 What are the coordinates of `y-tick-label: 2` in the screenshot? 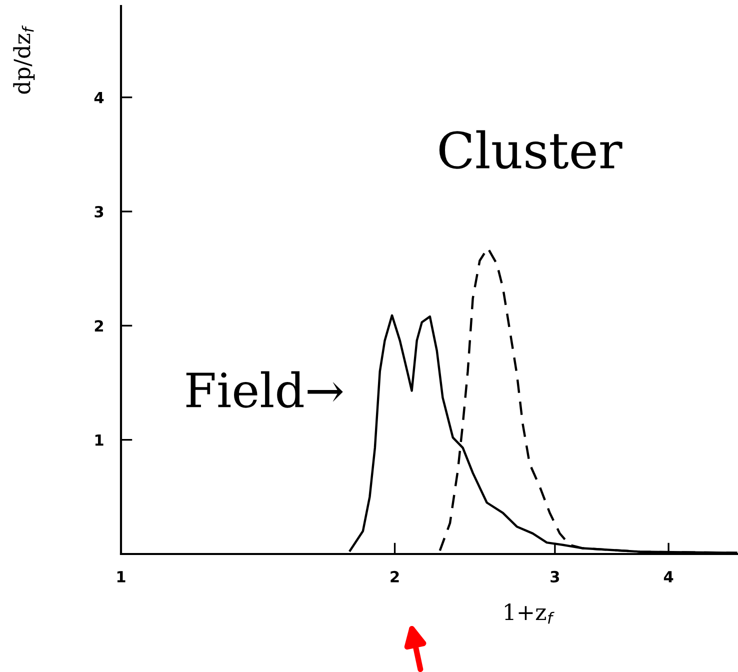 It's located at (99, 326).